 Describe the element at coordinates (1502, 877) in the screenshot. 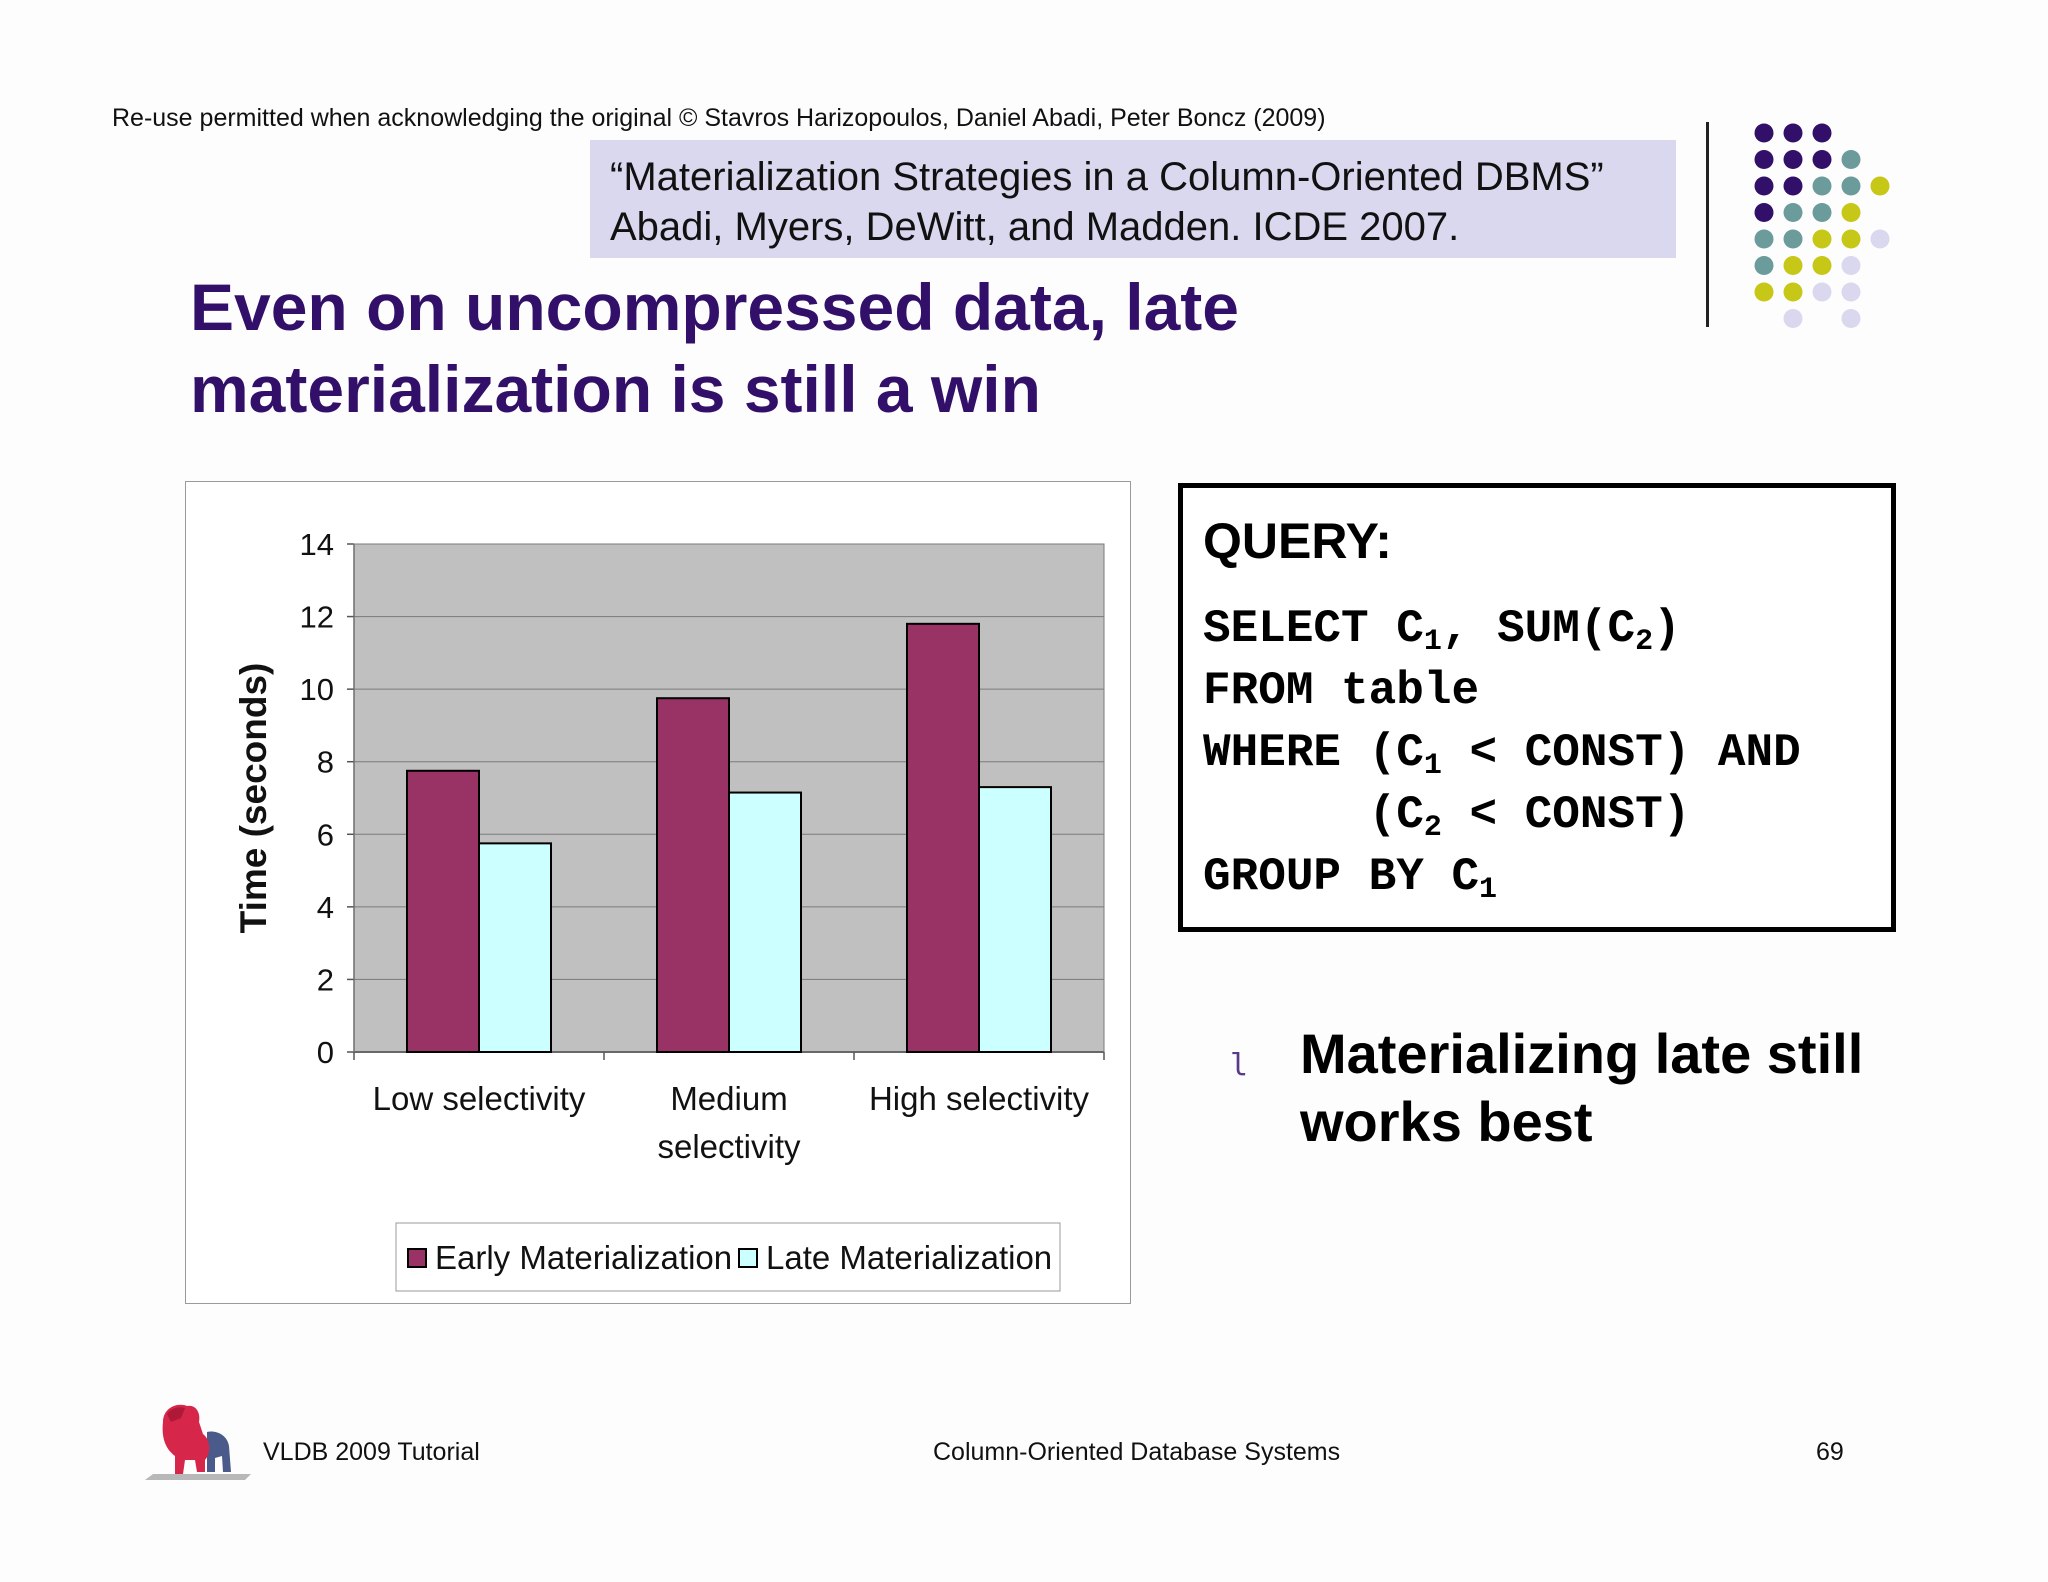

I see `query-groupby-line: GROUP BY C1` at that location.